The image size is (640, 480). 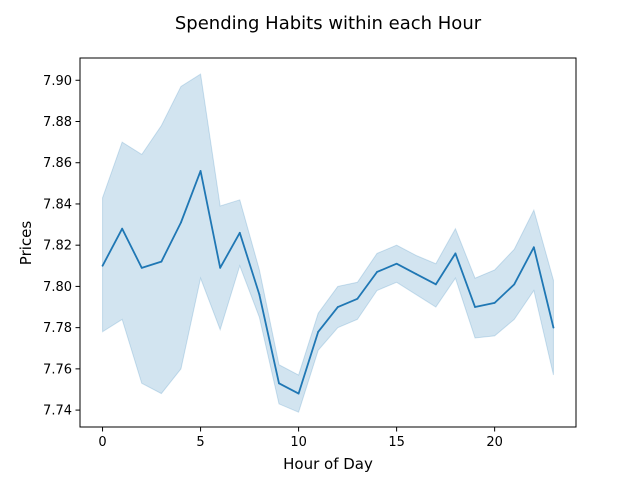 I want to click on chart-title: Spending Habits within each Hour, so click(x=328, y=23).